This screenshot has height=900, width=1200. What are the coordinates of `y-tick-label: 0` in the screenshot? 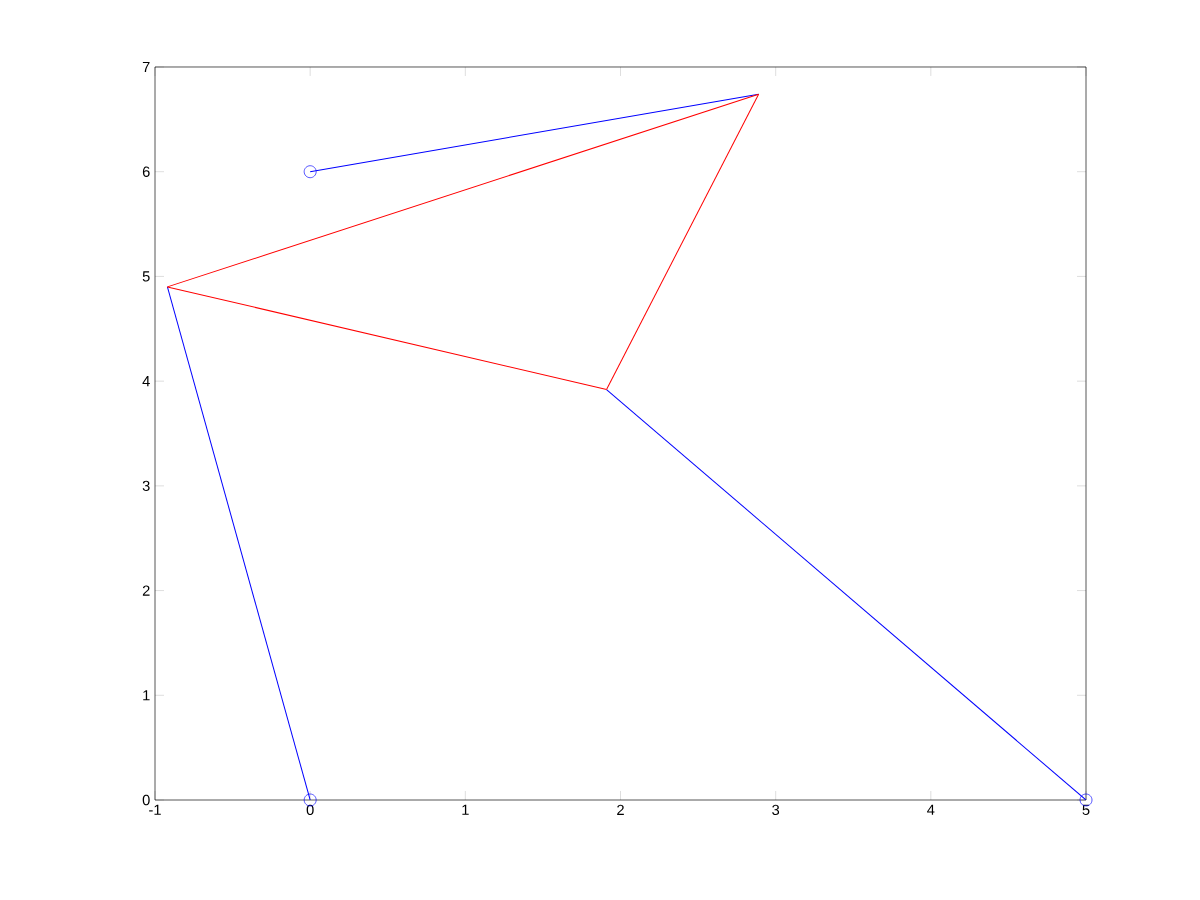 It's located at (146, 800).